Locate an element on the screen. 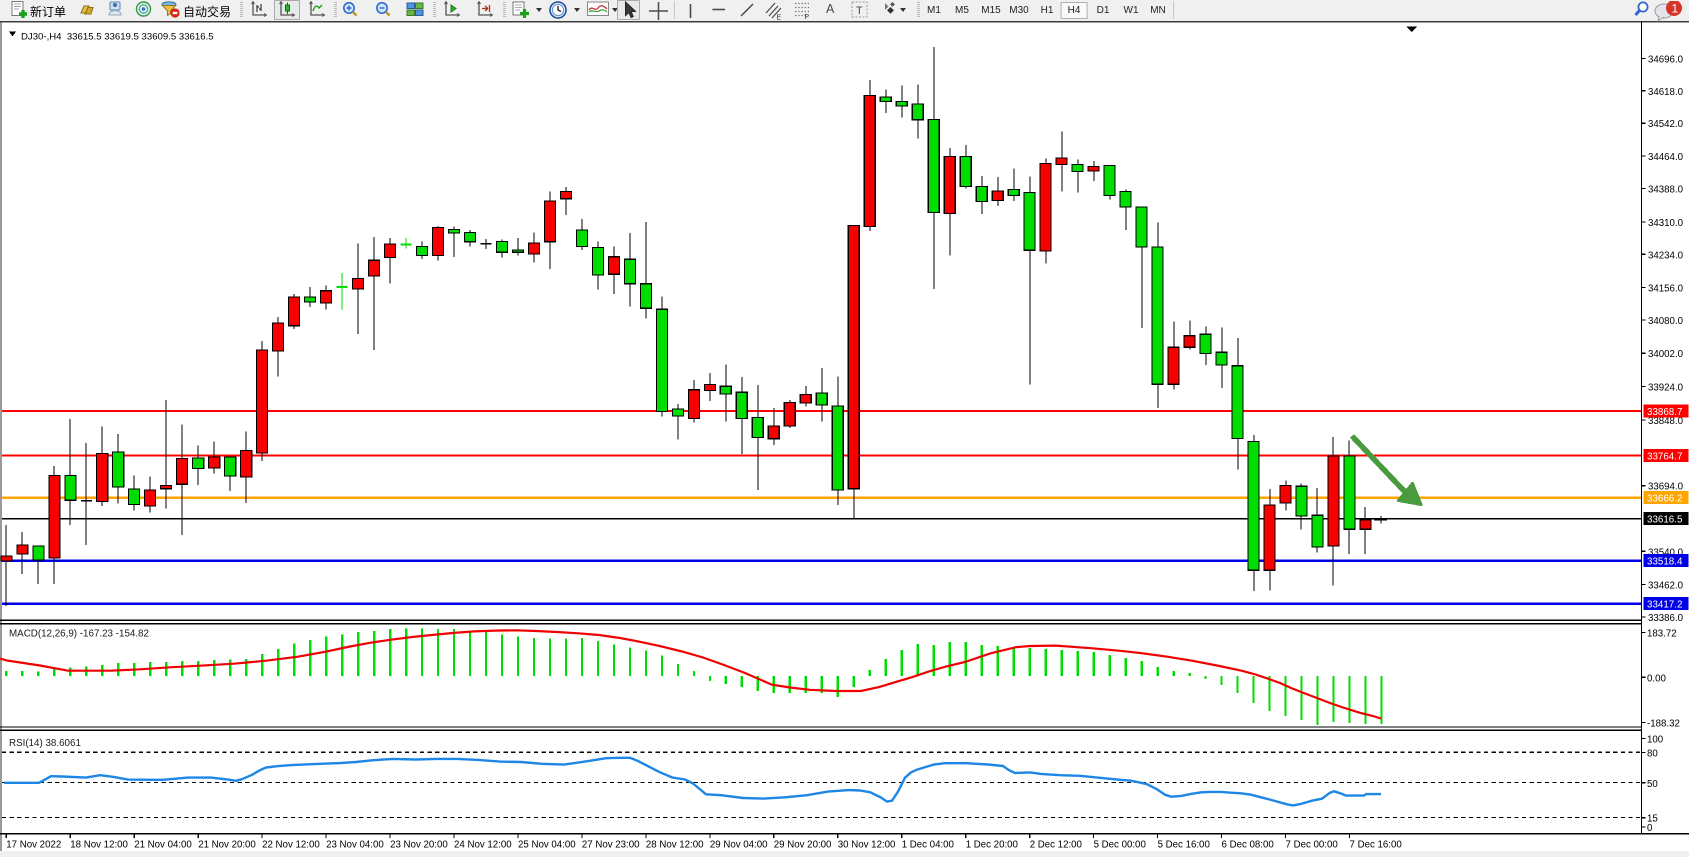 This screenshot has height=862, width=1689. svg-text: 29 Nov 04:00 is located at coordinates (739, 845).